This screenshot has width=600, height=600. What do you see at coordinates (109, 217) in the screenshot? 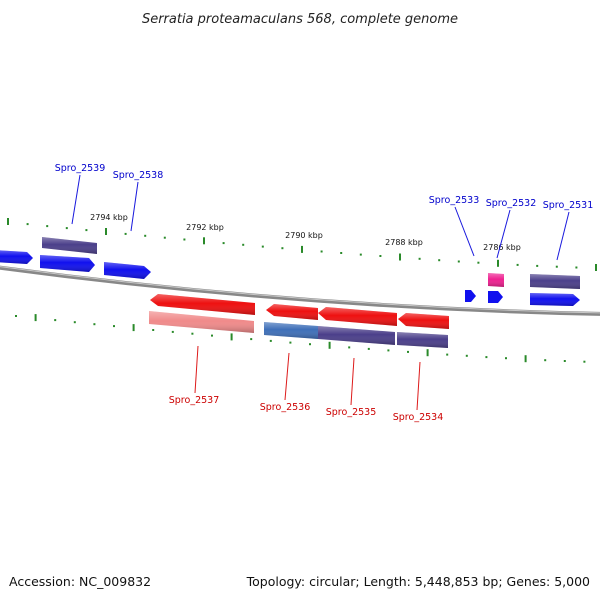
I see `scale-label-2794: 2794 kbp` at bounding box center [109, 217].